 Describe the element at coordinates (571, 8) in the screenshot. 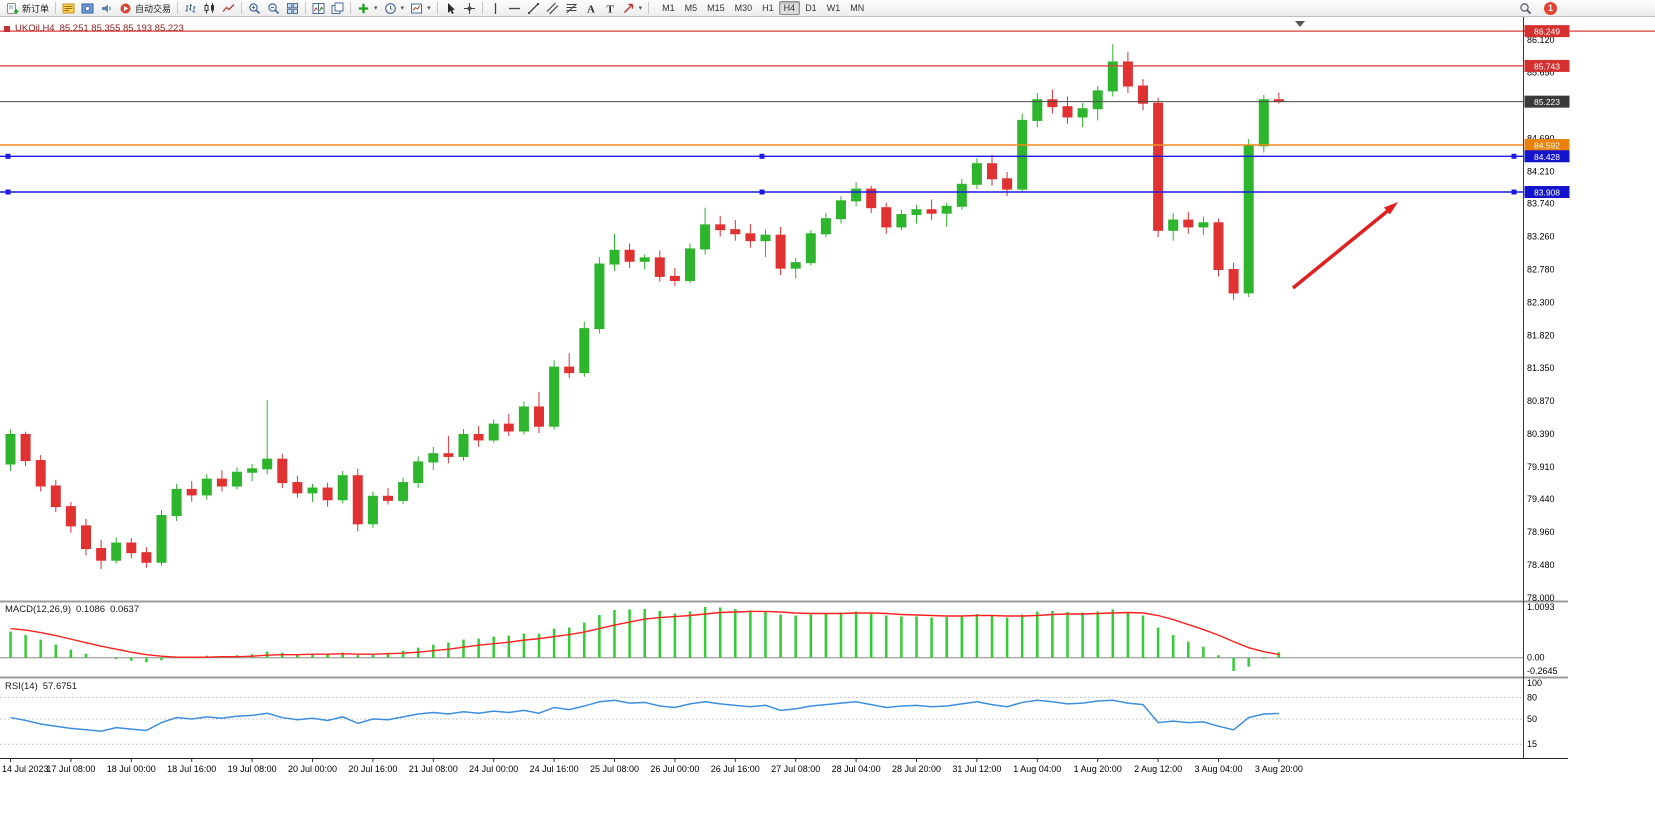

I see `fibonacci-button` at that location.